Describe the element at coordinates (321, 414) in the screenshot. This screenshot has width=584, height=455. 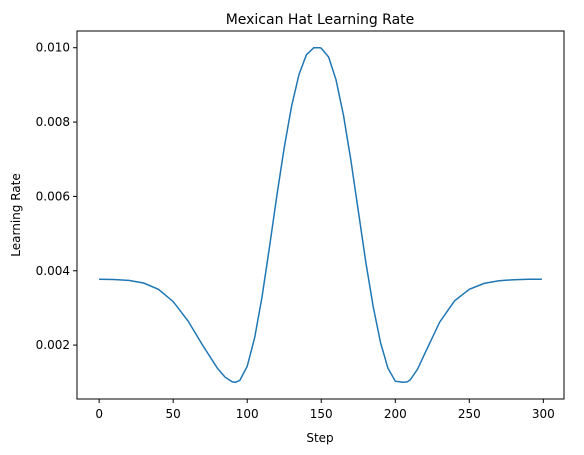
I see `x-tick-label: 150` at that location.